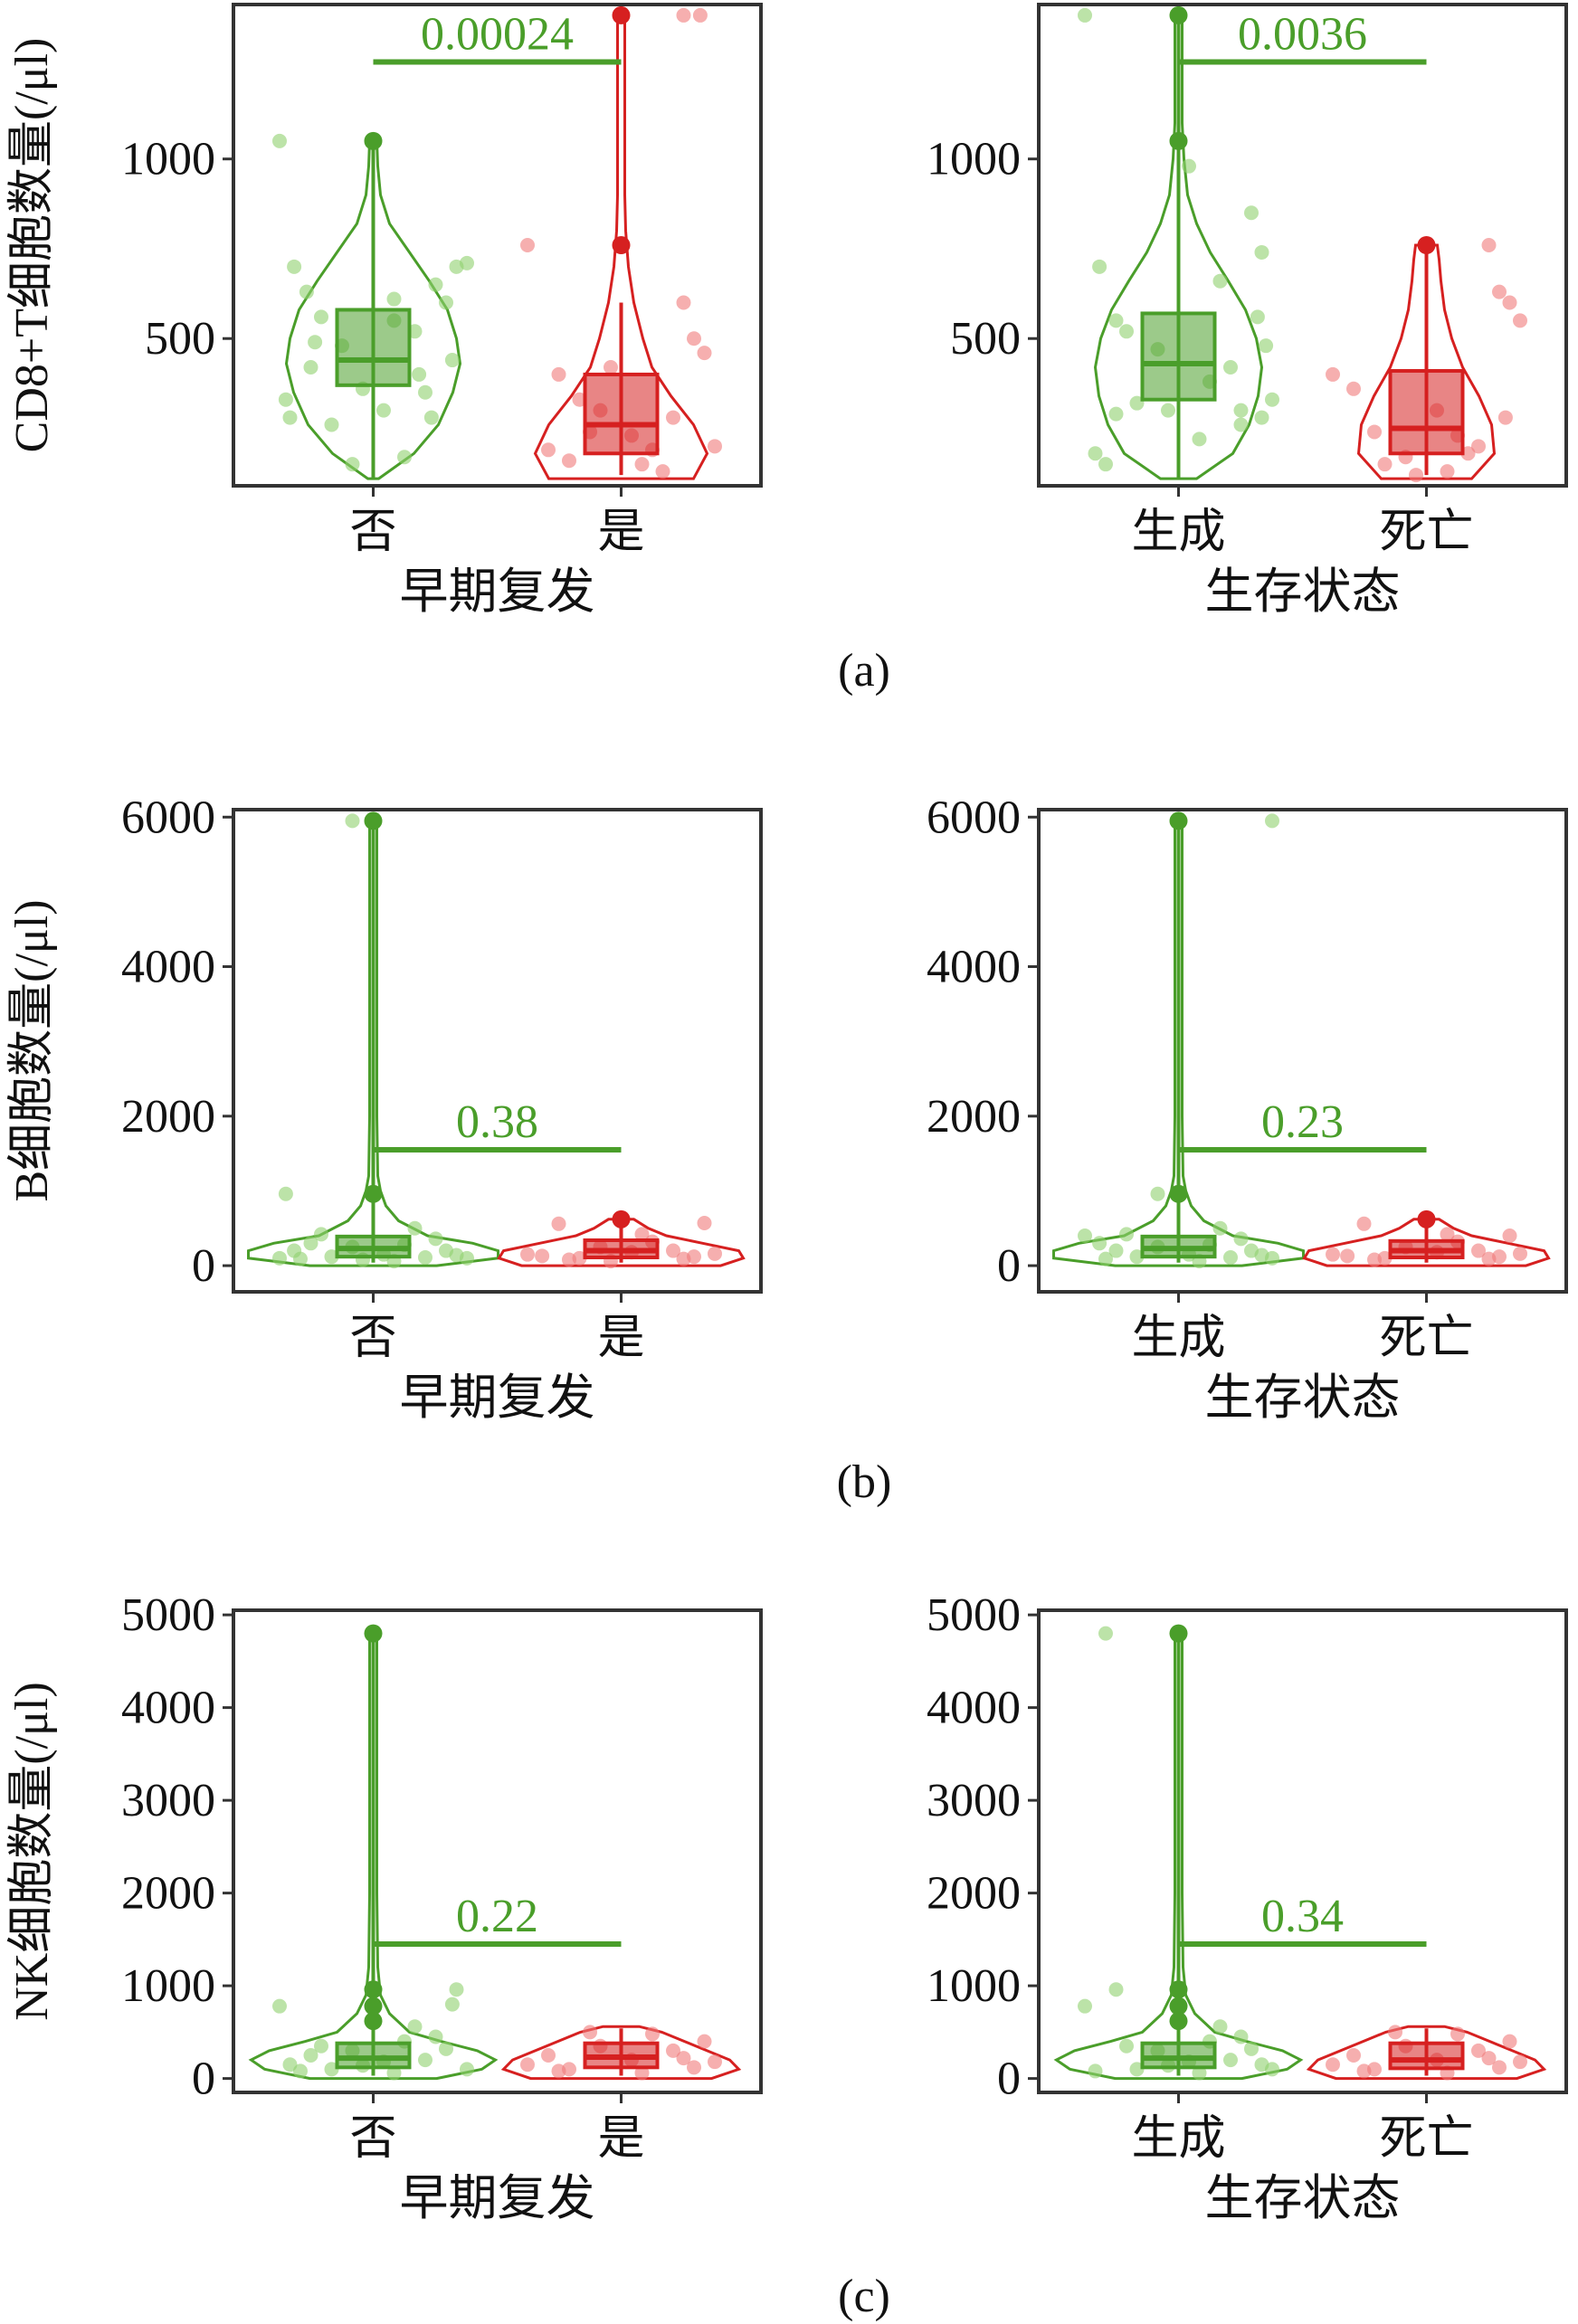 The image size is (1578, 2324). Describe the element at coordinates (32, 1050) in the screenshot. I see `y-axis-title: B细胞数量(/μl)` at that location.